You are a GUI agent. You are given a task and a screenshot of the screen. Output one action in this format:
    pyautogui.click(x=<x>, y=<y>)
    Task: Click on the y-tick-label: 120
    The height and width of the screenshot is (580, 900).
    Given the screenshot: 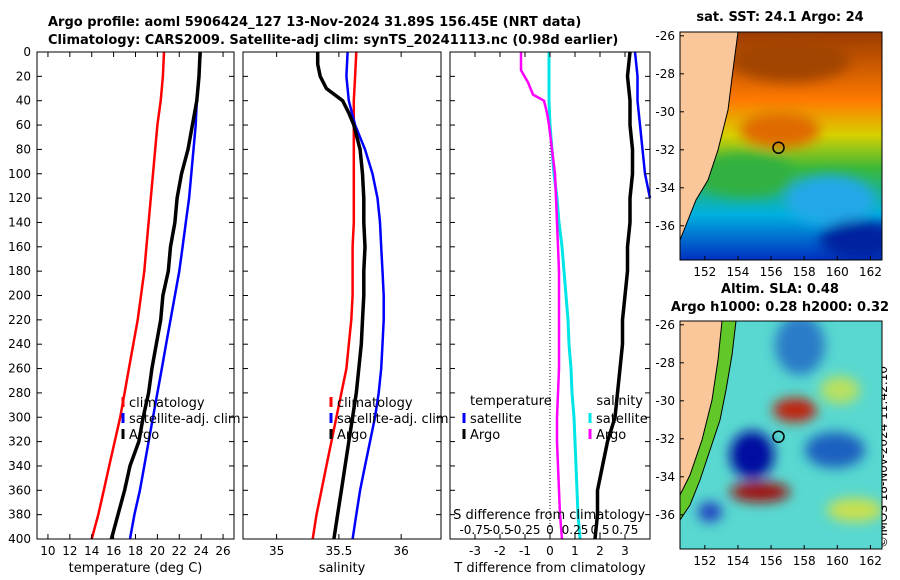 What is the action you would take?
    pyautogui.click(x=19, y=198)
    